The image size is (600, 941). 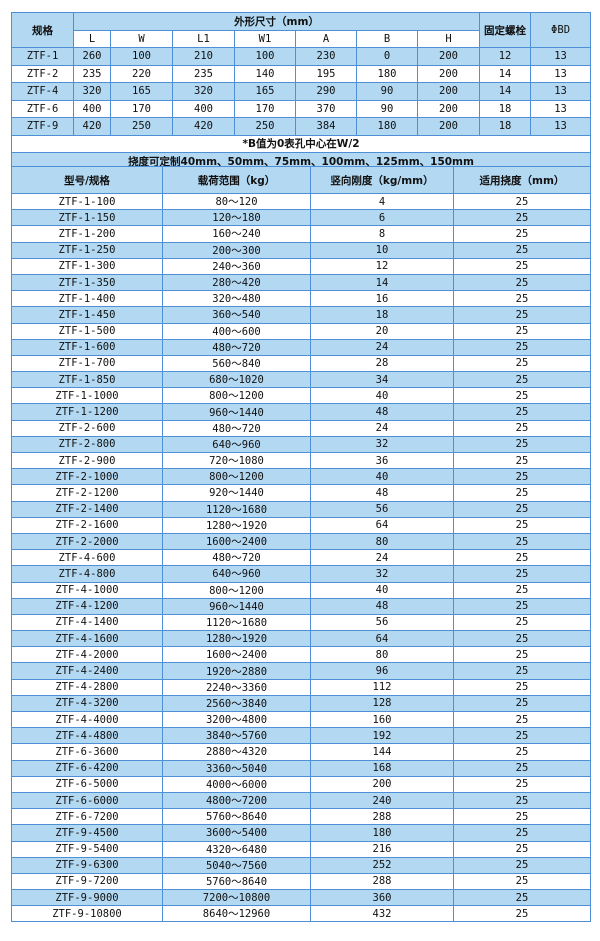 I want to click on table-cell: 128, so click(x=382, y=703).